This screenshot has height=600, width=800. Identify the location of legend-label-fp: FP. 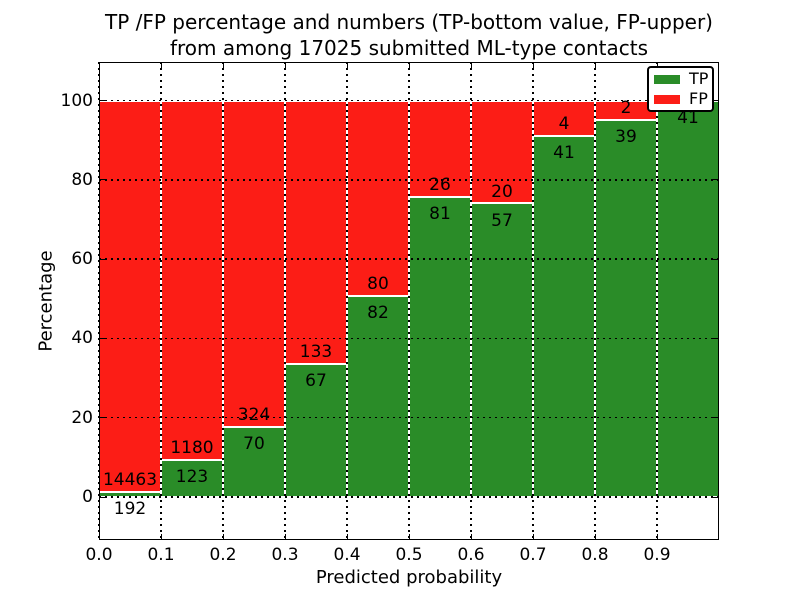
(698, 98).